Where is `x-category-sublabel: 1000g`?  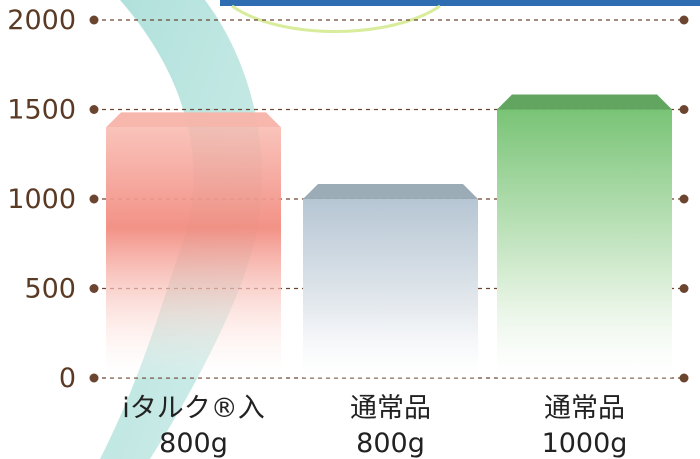 x-category-sublabel: 1000g is located at coordinates (585, 443).